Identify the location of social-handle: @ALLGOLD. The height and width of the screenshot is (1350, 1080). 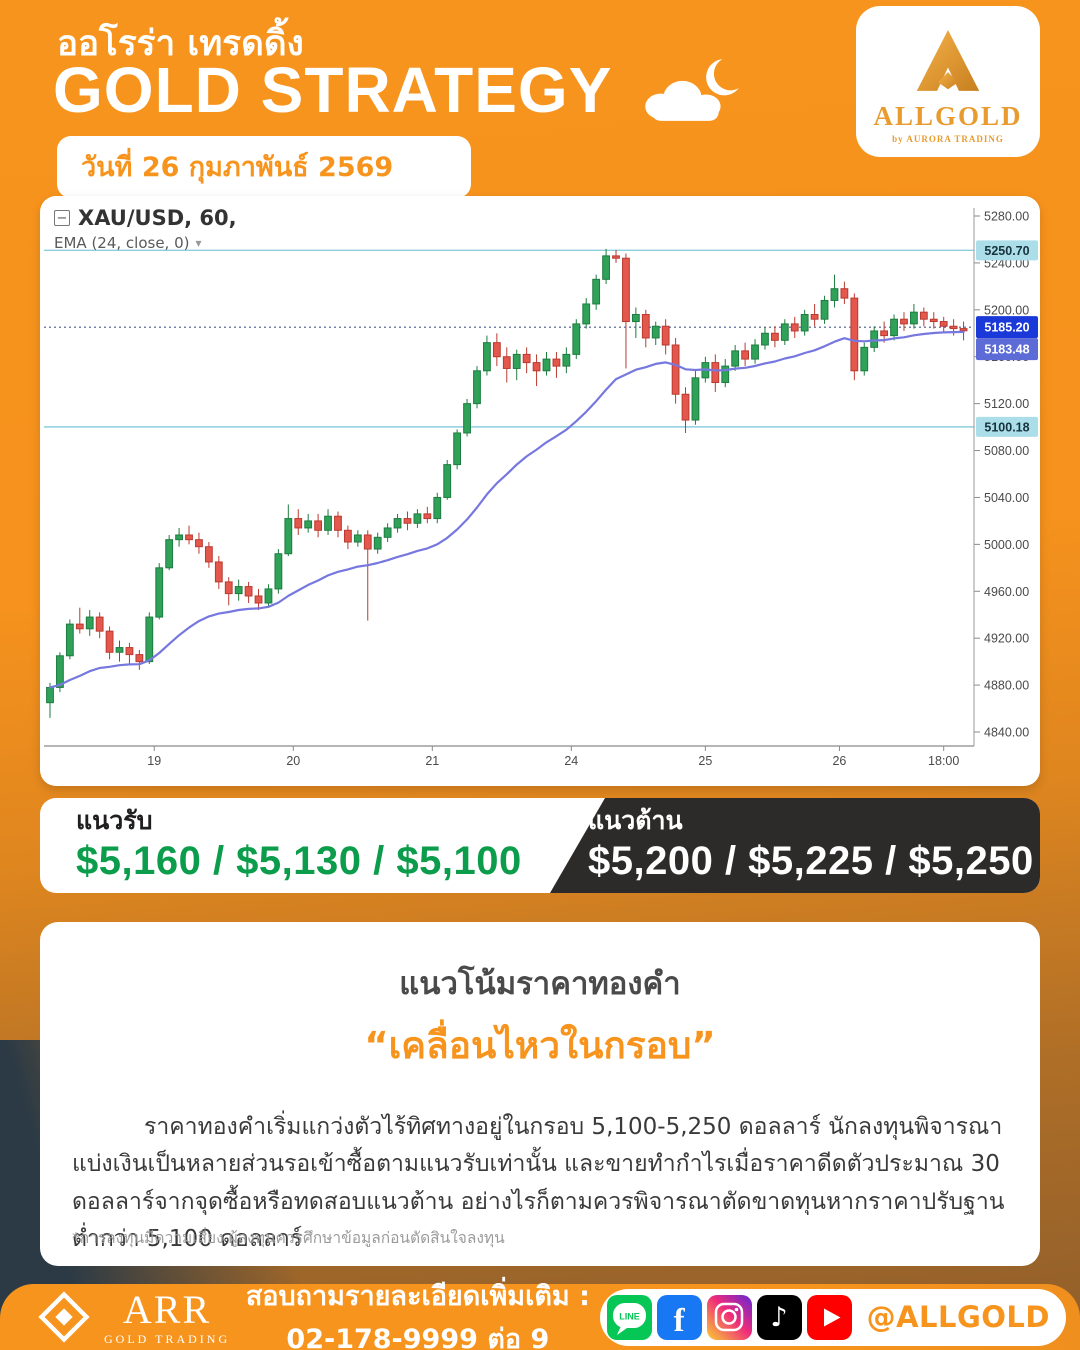
(958, 1317).